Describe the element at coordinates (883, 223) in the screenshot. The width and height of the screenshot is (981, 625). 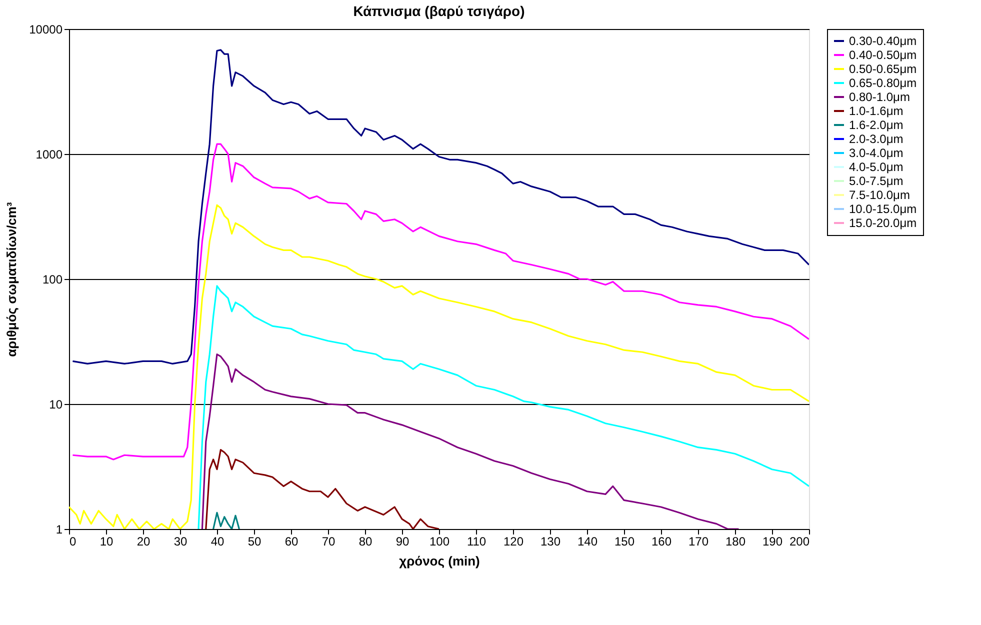
I see `legend-label: 15.0-20.0μm` at that location.